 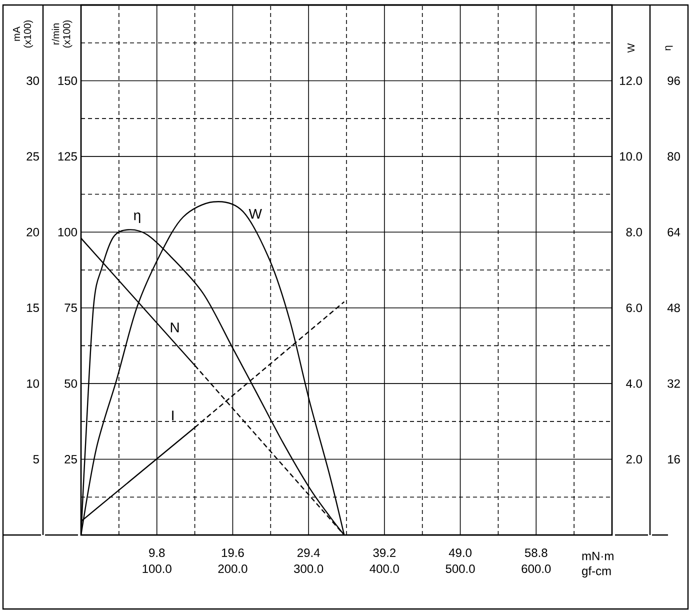 I want to click on y3-axis-title: W, so click(x=631, y=48).